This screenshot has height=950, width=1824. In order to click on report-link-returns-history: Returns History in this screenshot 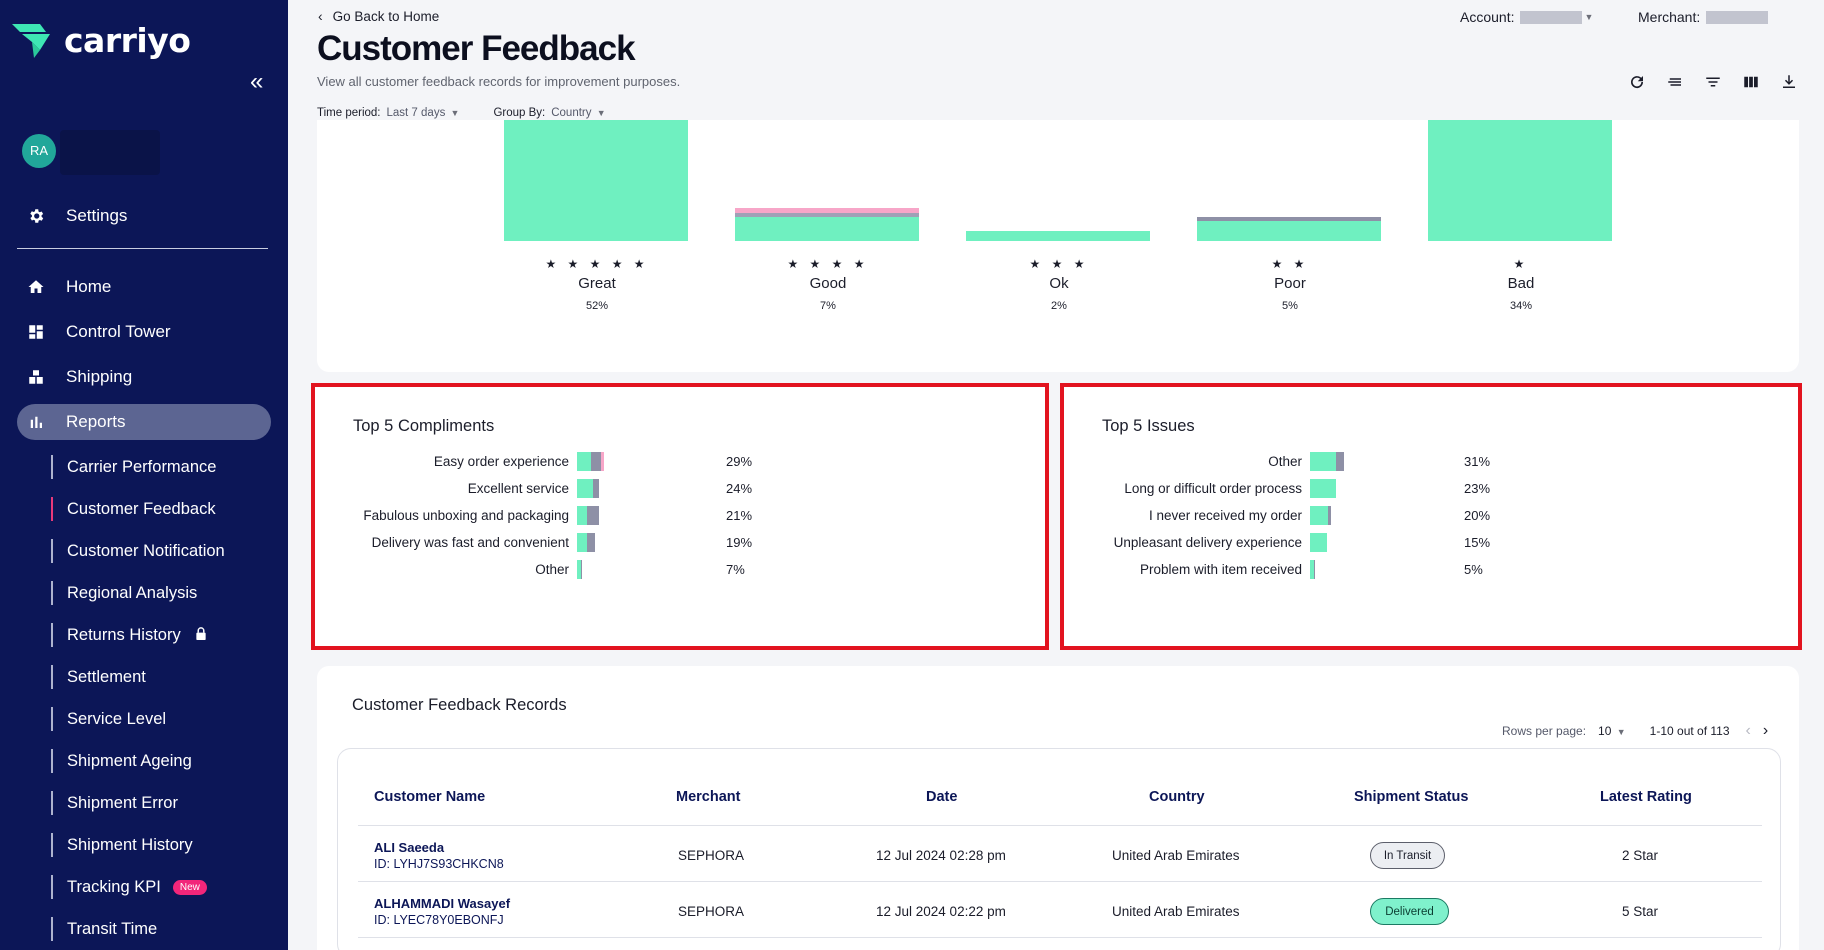, I will do `click(129, 635)`.